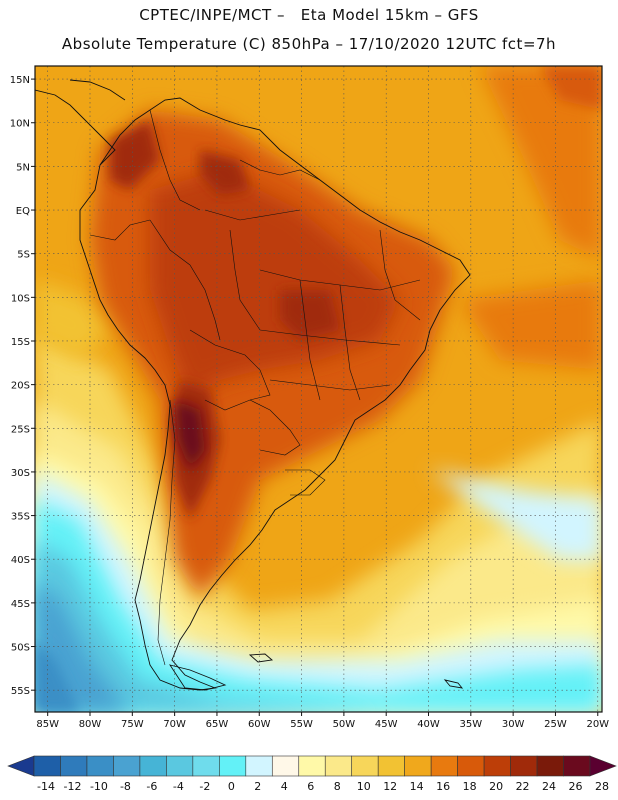 The width and height of the screenshot is (618, 800). What do you see at coordinates (204, 786) in the screenshot?
I see `colorbar-label: -2` at bounding box center [204, 786].